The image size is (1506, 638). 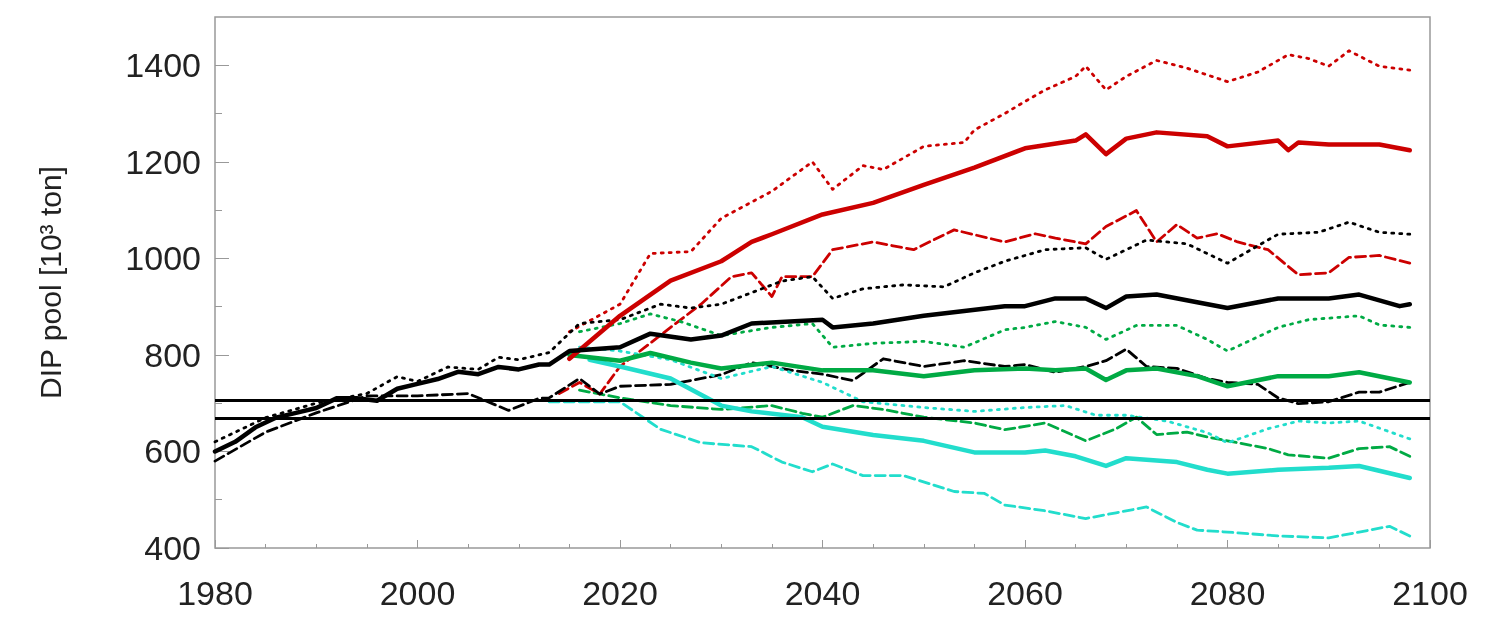 I want to click on x-tick-label: 2020, so click(x=620, y=593).